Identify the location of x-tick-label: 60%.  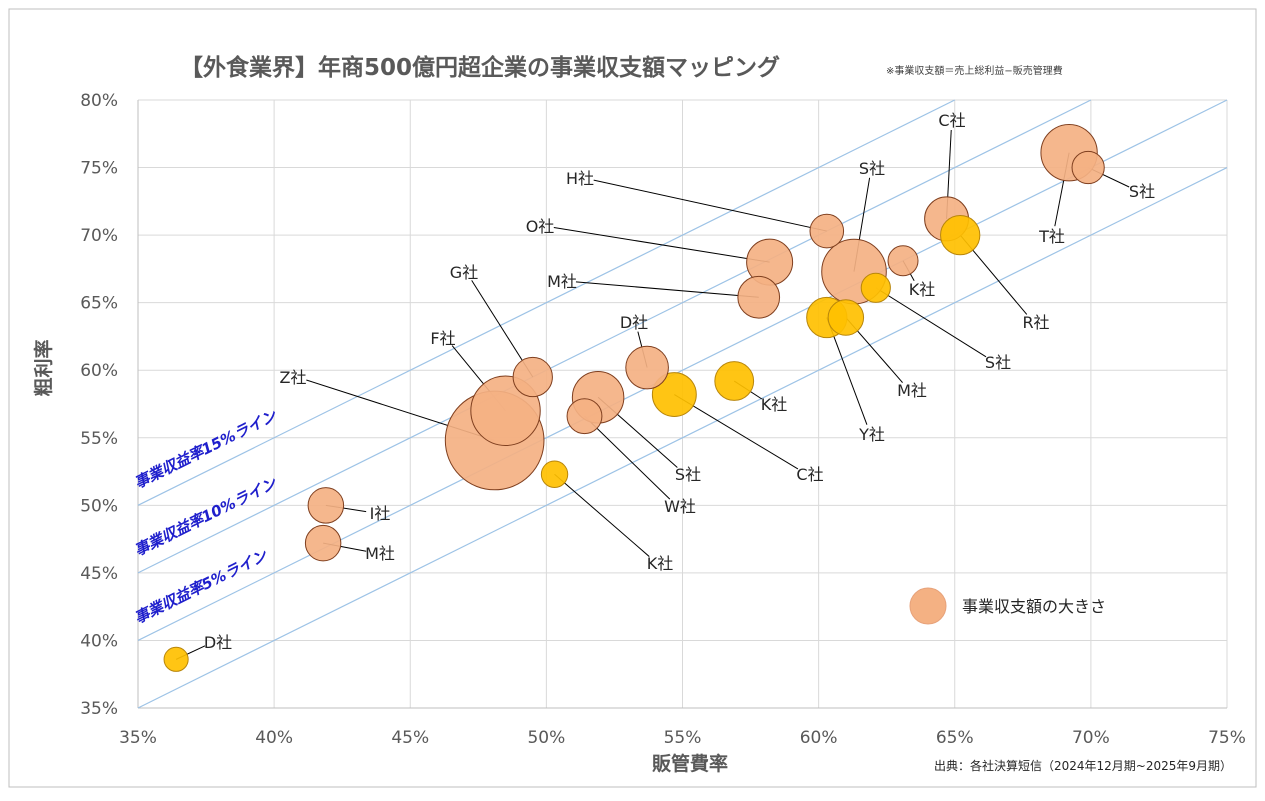
(819, 738).